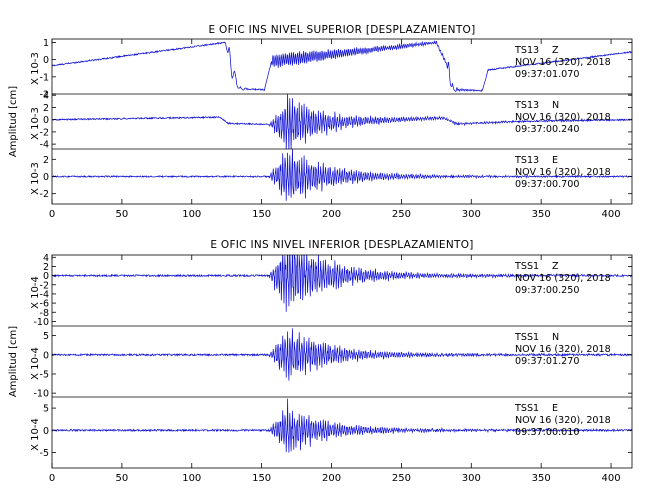  I want to click on y-tick-label: -6, so click(44, 304).